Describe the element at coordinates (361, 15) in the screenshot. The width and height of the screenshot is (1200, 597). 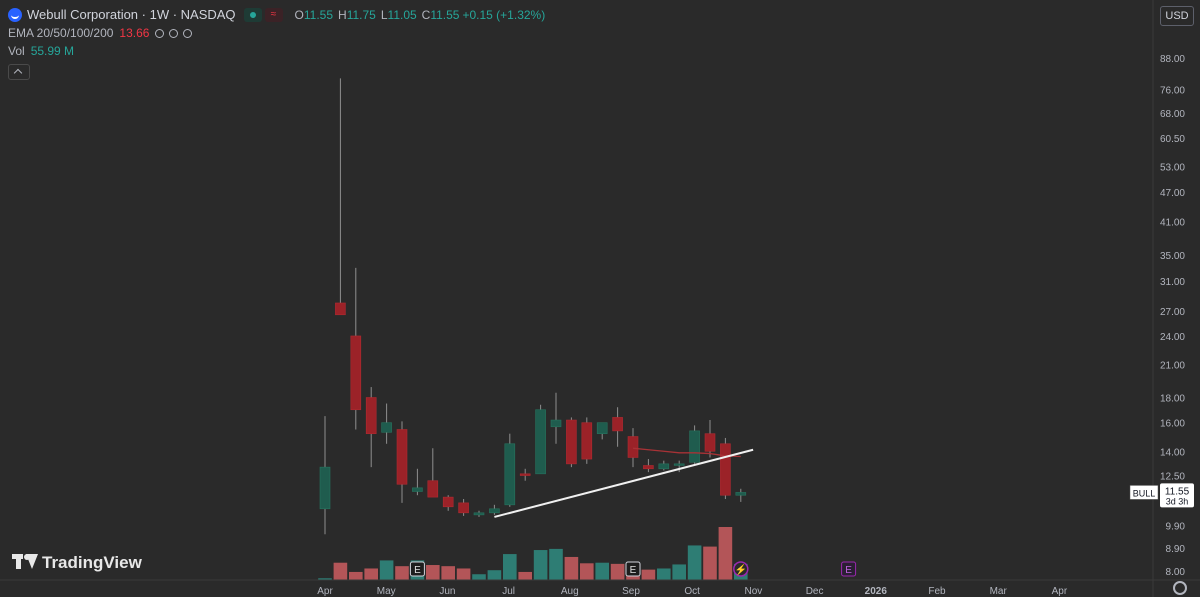
I see `ohlc-high-value: 11.75` at that location.